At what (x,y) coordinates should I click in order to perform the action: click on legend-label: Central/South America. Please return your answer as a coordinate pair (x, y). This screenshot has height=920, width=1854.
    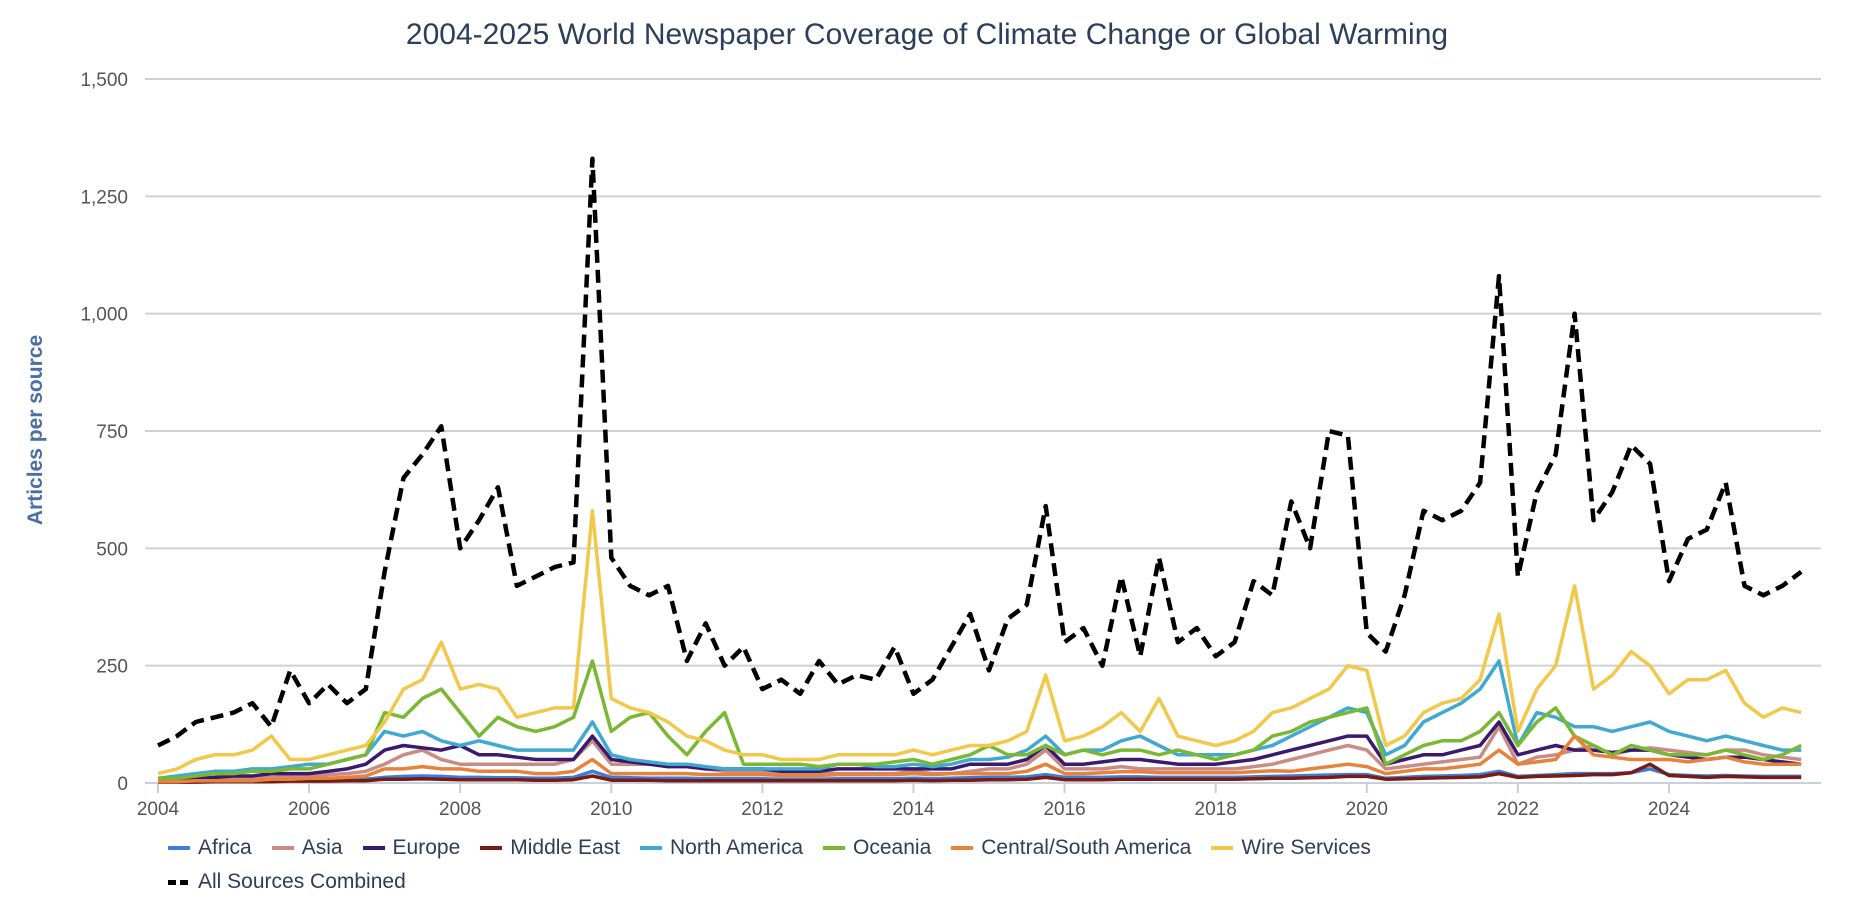
    Looking at the image, I should click on (1086, 847).